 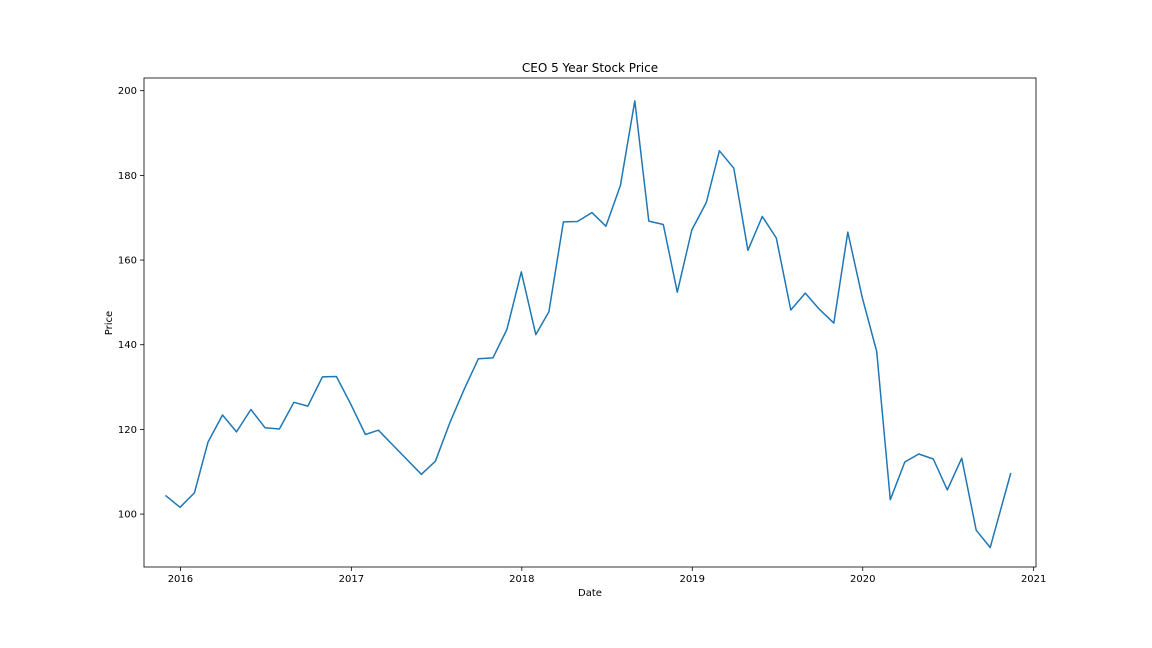 I want to click on x-tick-label: 2021, so click(x=1033, y=579).